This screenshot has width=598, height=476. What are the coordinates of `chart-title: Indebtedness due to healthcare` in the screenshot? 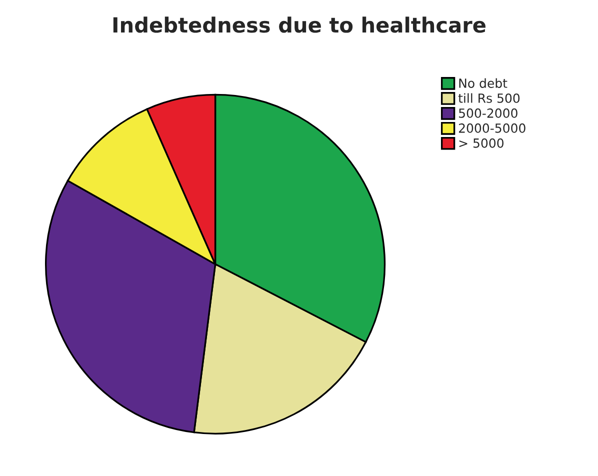 It's located at (299, 24).